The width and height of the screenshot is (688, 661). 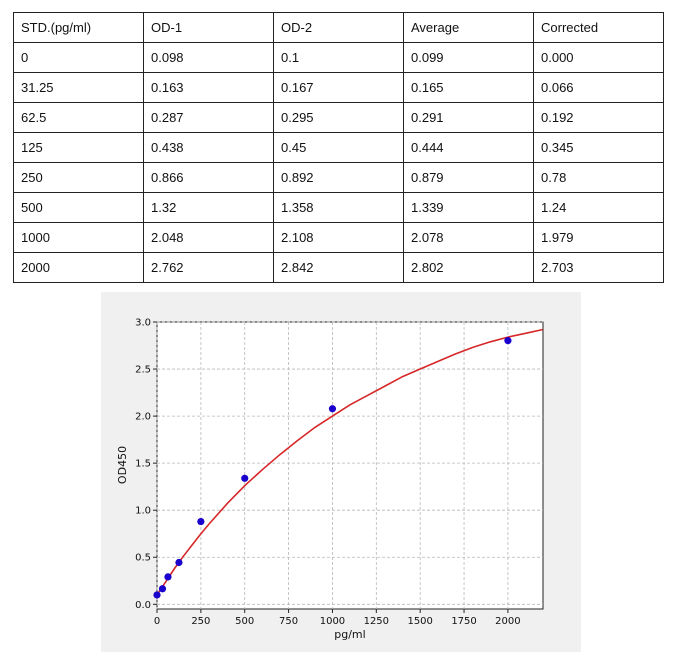 I want to click on table-cell: 0.444, so click(x=468, y=147).